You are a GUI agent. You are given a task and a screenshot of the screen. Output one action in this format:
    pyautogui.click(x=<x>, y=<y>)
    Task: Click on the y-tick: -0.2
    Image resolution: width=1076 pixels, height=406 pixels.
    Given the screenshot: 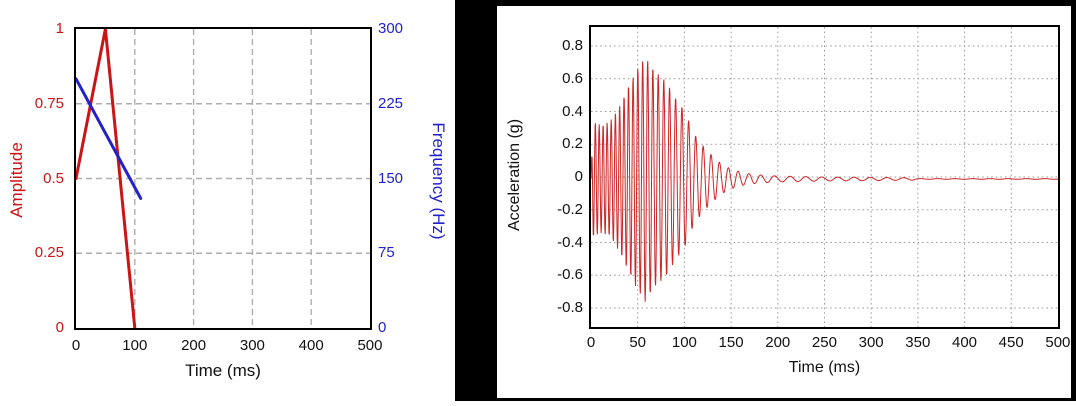 What is the action you would take?
    pyautogui.click(x=570, y=209)
    